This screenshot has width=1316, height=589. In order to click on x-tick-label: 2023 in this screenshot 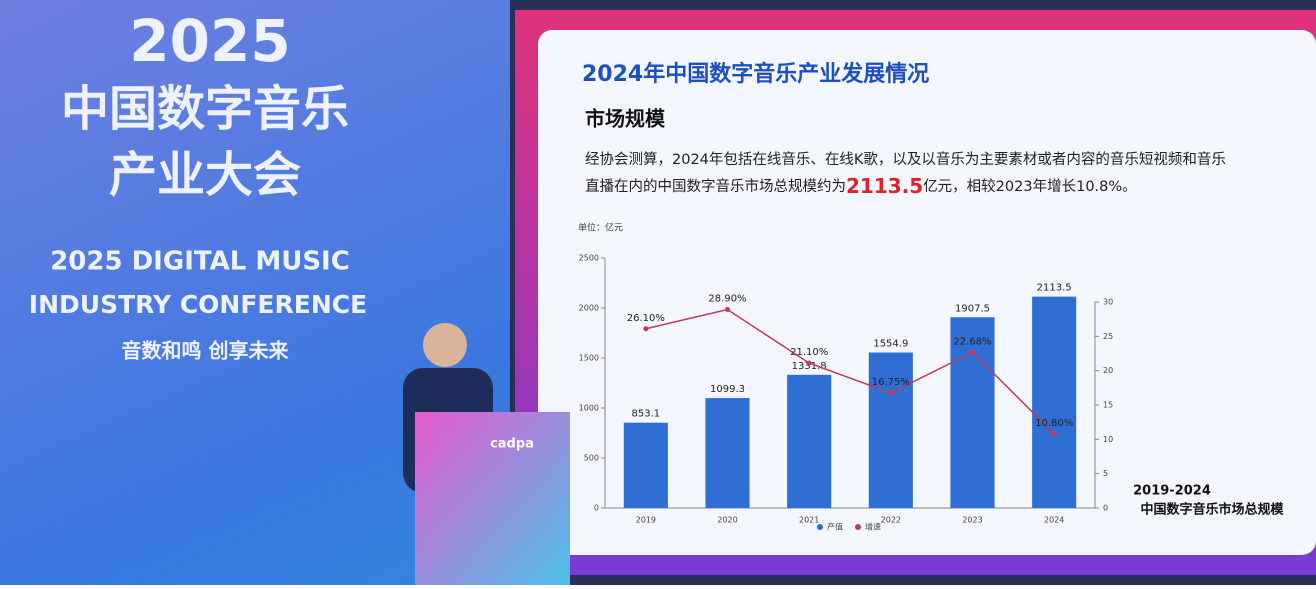, I will do `click(972, 520)`.